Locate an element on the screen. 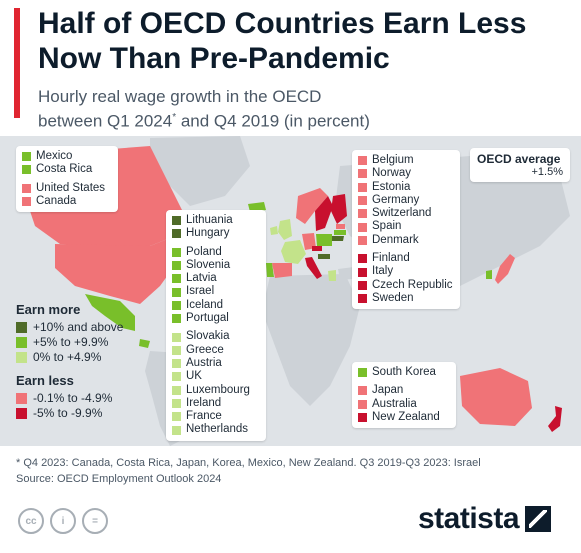 The height and width of the screenshot is (553, 581). country-label: Germany is located at coordinates (396, 199).